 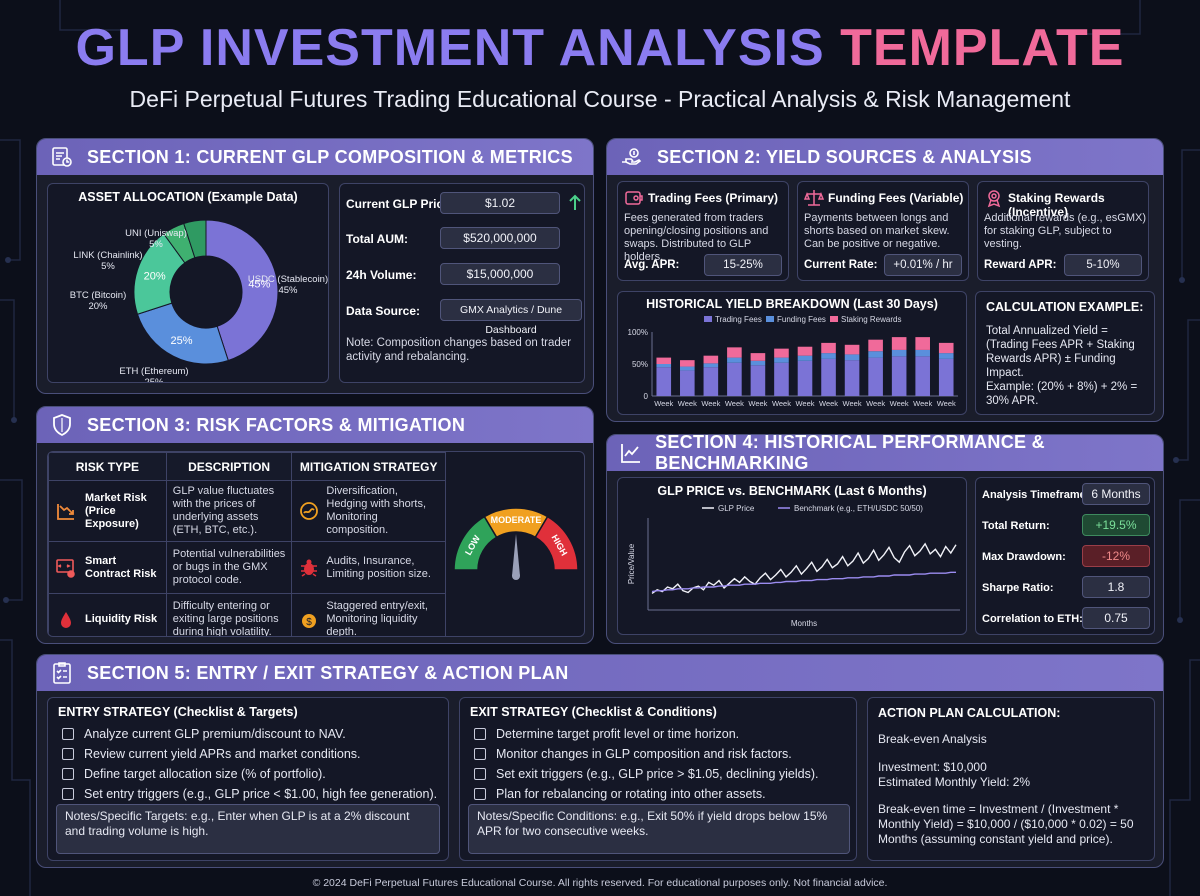 I want to click on entry-title: ENTRY STRATEGY (Checklist & Targets), so click(x=178, y=712).